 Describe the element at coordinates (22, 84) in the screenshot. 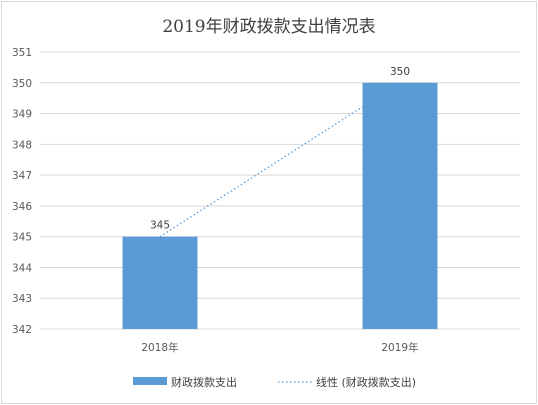

I see `y-tick-label: 350` at that location.